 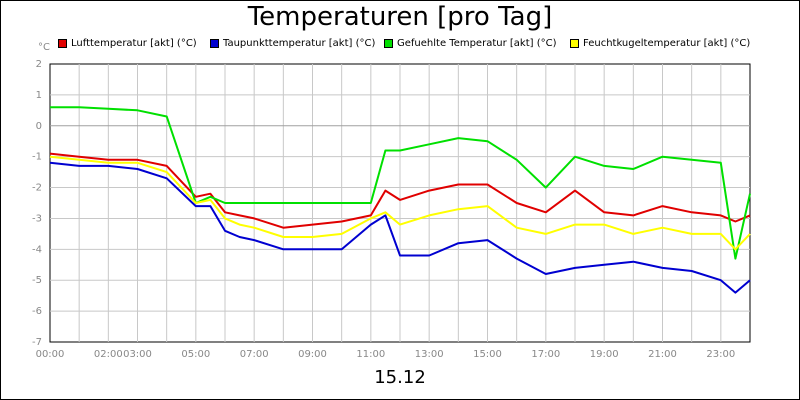 What do you see at coordinates (37, 311) in the screenshot?
I see `y-tick-label: -6` at bounding box center [37, 311].